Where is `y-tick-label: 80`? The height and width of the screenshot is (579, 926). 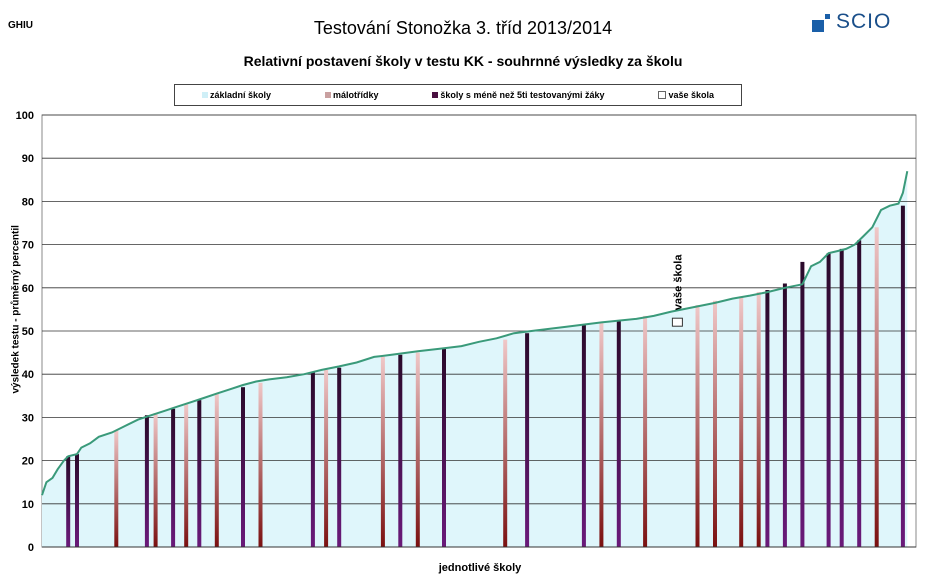
y-tick-label: 80 is located at coordinates (28, 202).